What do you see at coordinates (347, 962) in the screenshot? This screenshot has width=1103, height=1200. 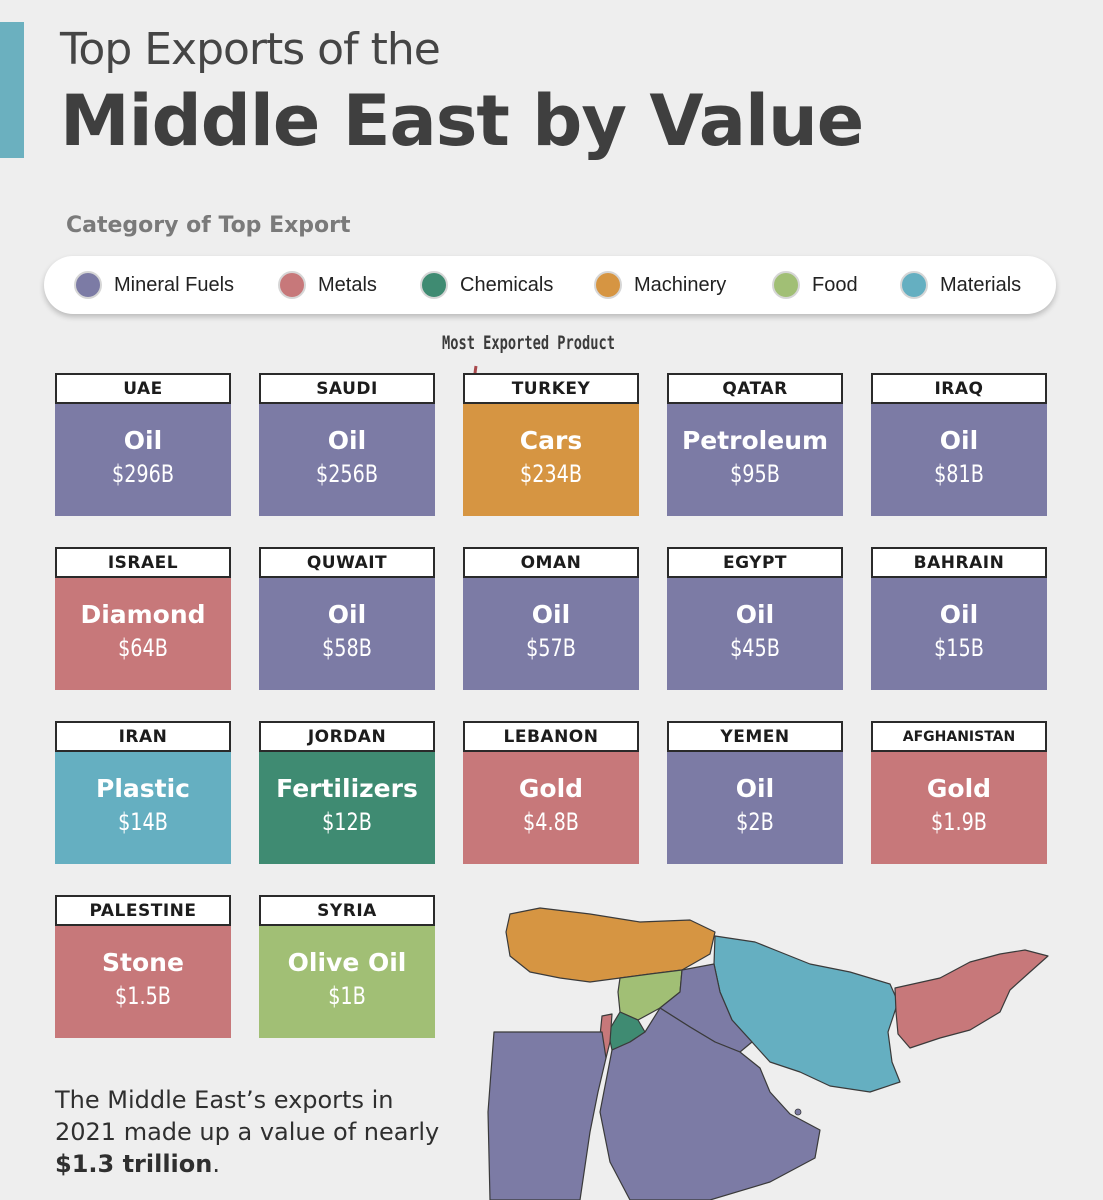 I see `export-product: Olive Oil` at bounding box center [347, 962].